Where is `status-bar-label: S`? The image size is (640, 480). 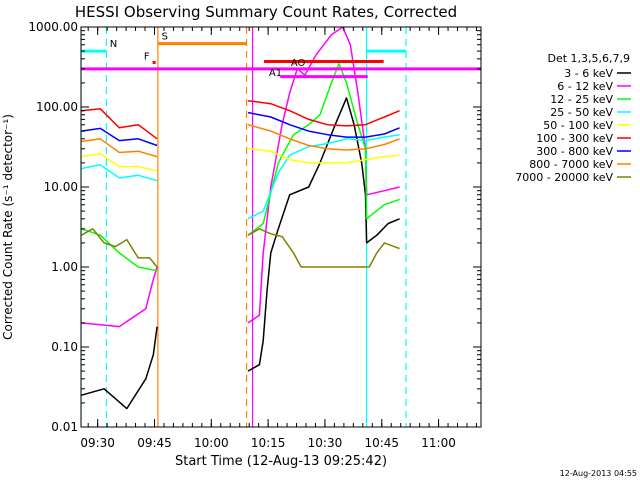 status-bar-label: S is located at coordinates (165, 36).